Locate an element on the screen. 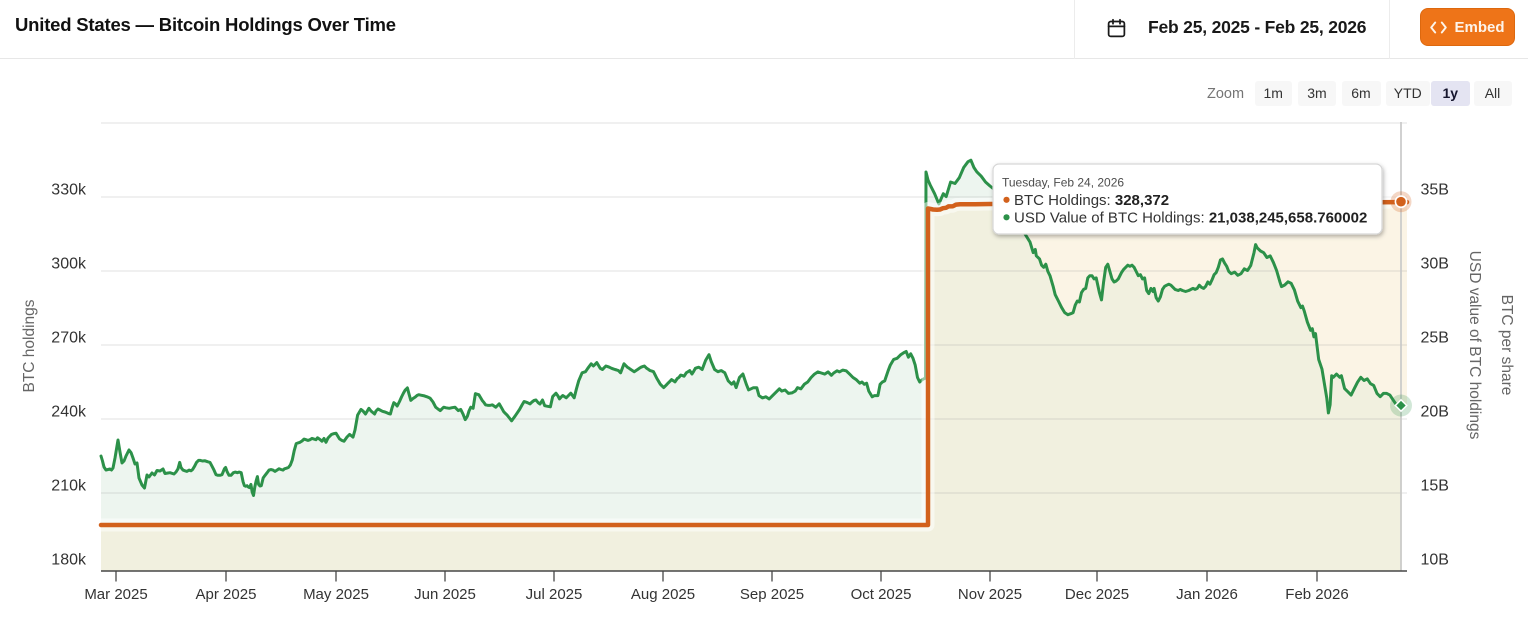 This screenshot has height=618, width=1528. svg-text: 300k is located at coordinates (69, 264).